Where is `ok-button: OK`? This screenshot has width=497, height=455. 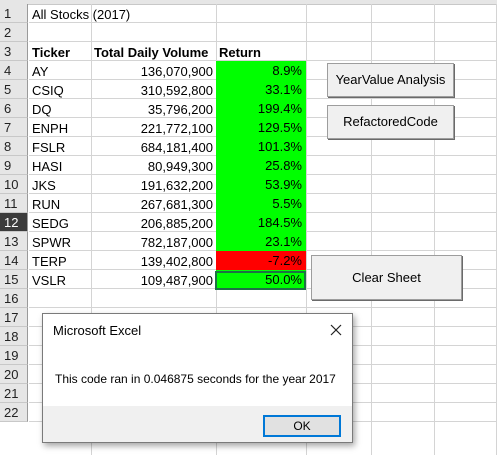 ok-button: OK is located at coordinates (302, 426).